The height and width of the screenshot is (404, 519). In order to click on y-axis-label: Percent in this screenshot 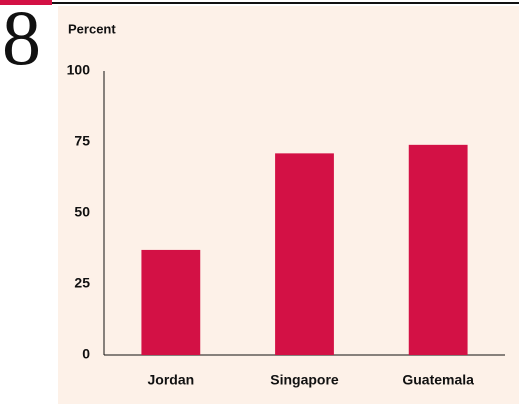, I will do `click(92, 28)`.